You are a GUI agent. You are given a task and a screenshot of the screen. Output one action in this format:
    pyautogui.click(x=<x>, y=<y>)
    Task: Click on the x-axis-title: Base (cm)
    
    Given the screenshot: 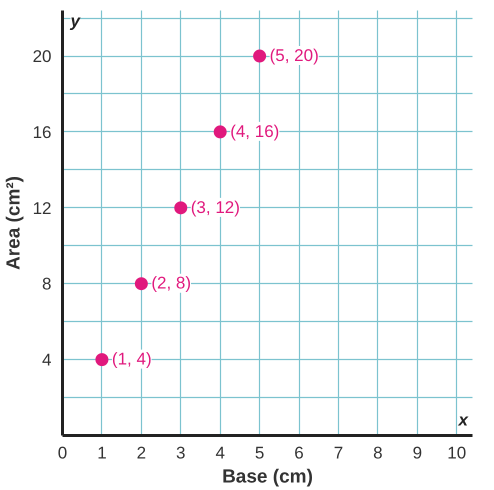 What is the action you would take?
    pyautogui.click(x=267, y=477)
    